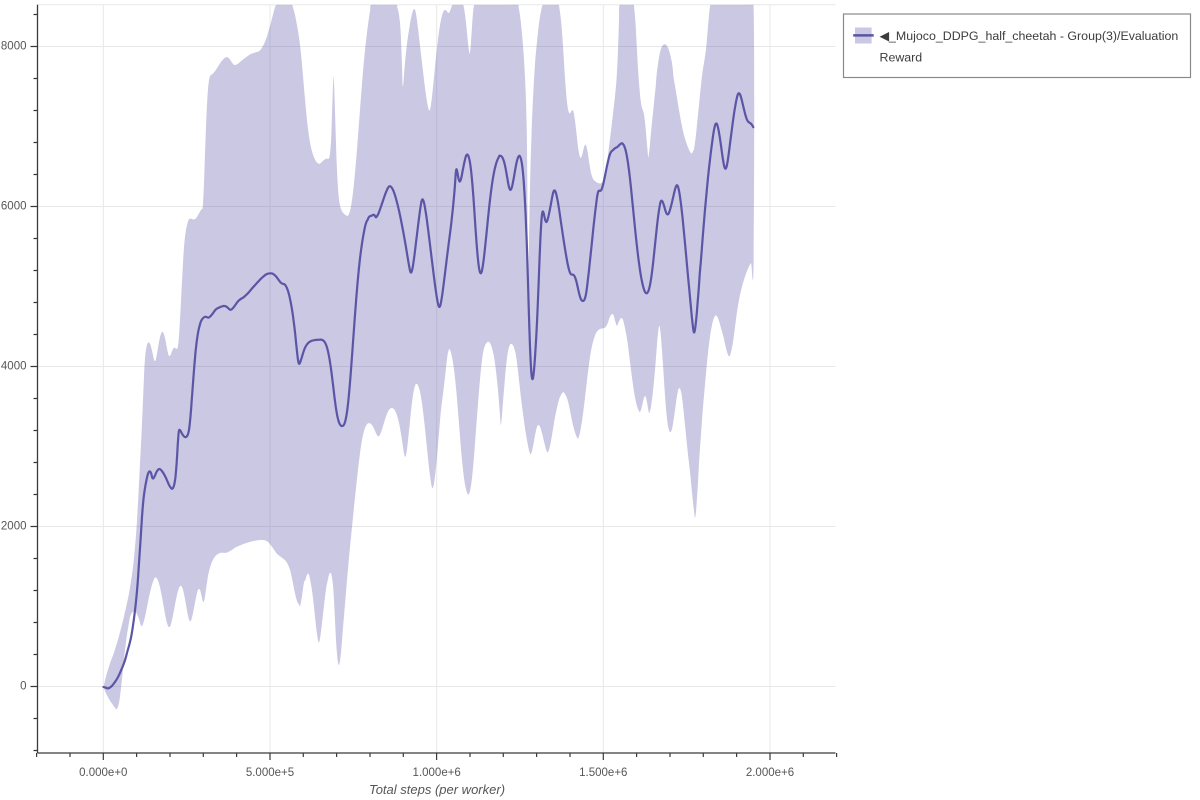 The image size is (1200, 800). Describe the element at coordinates (14, 207) in the screenshot. I see `svg-text: 6000` at that location.